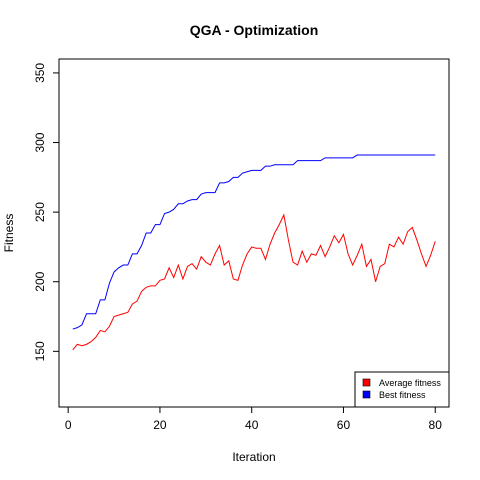 The width and height of the screenshot is (480, 480). I want to click on x-tick-label: 20, so click(160, 425).